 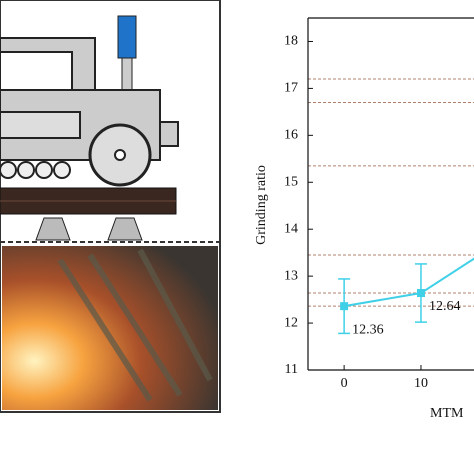 I want to click on x-axis-label: MTM, so click(x=447, y=413).